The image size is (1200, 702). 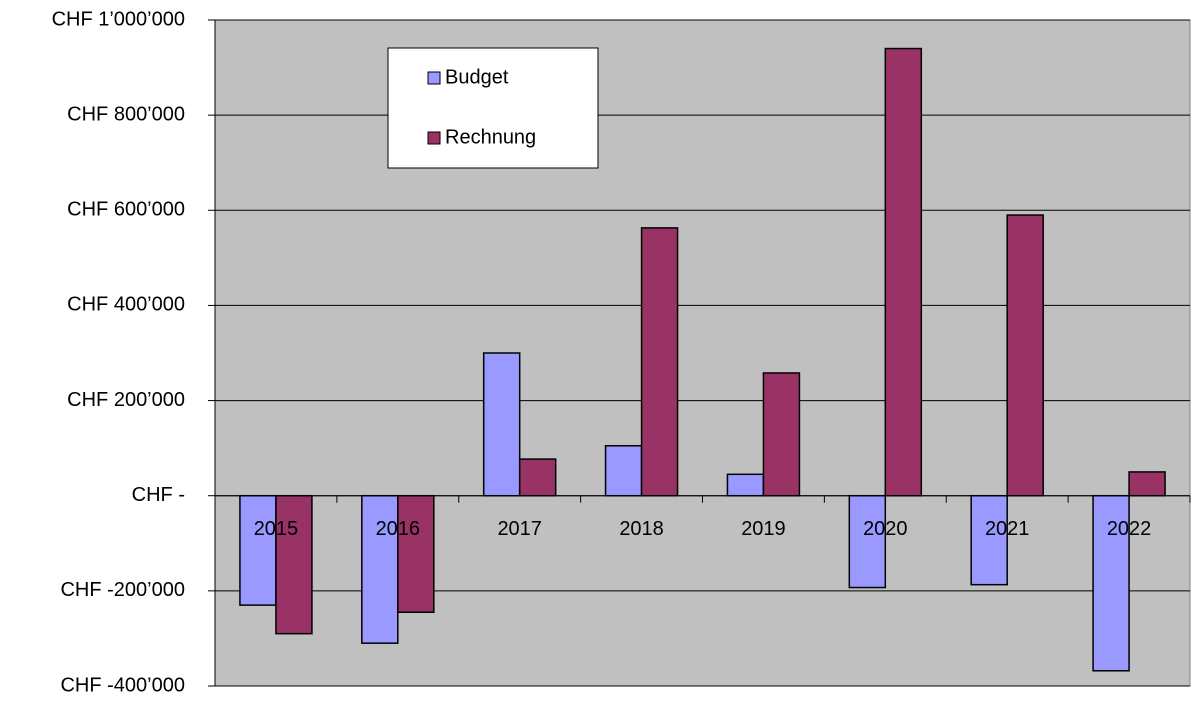 What do you see at coordinates (276, 529) in the screenshot?
I see `x-tick-label: 2015` at bounding box center [276, 529].